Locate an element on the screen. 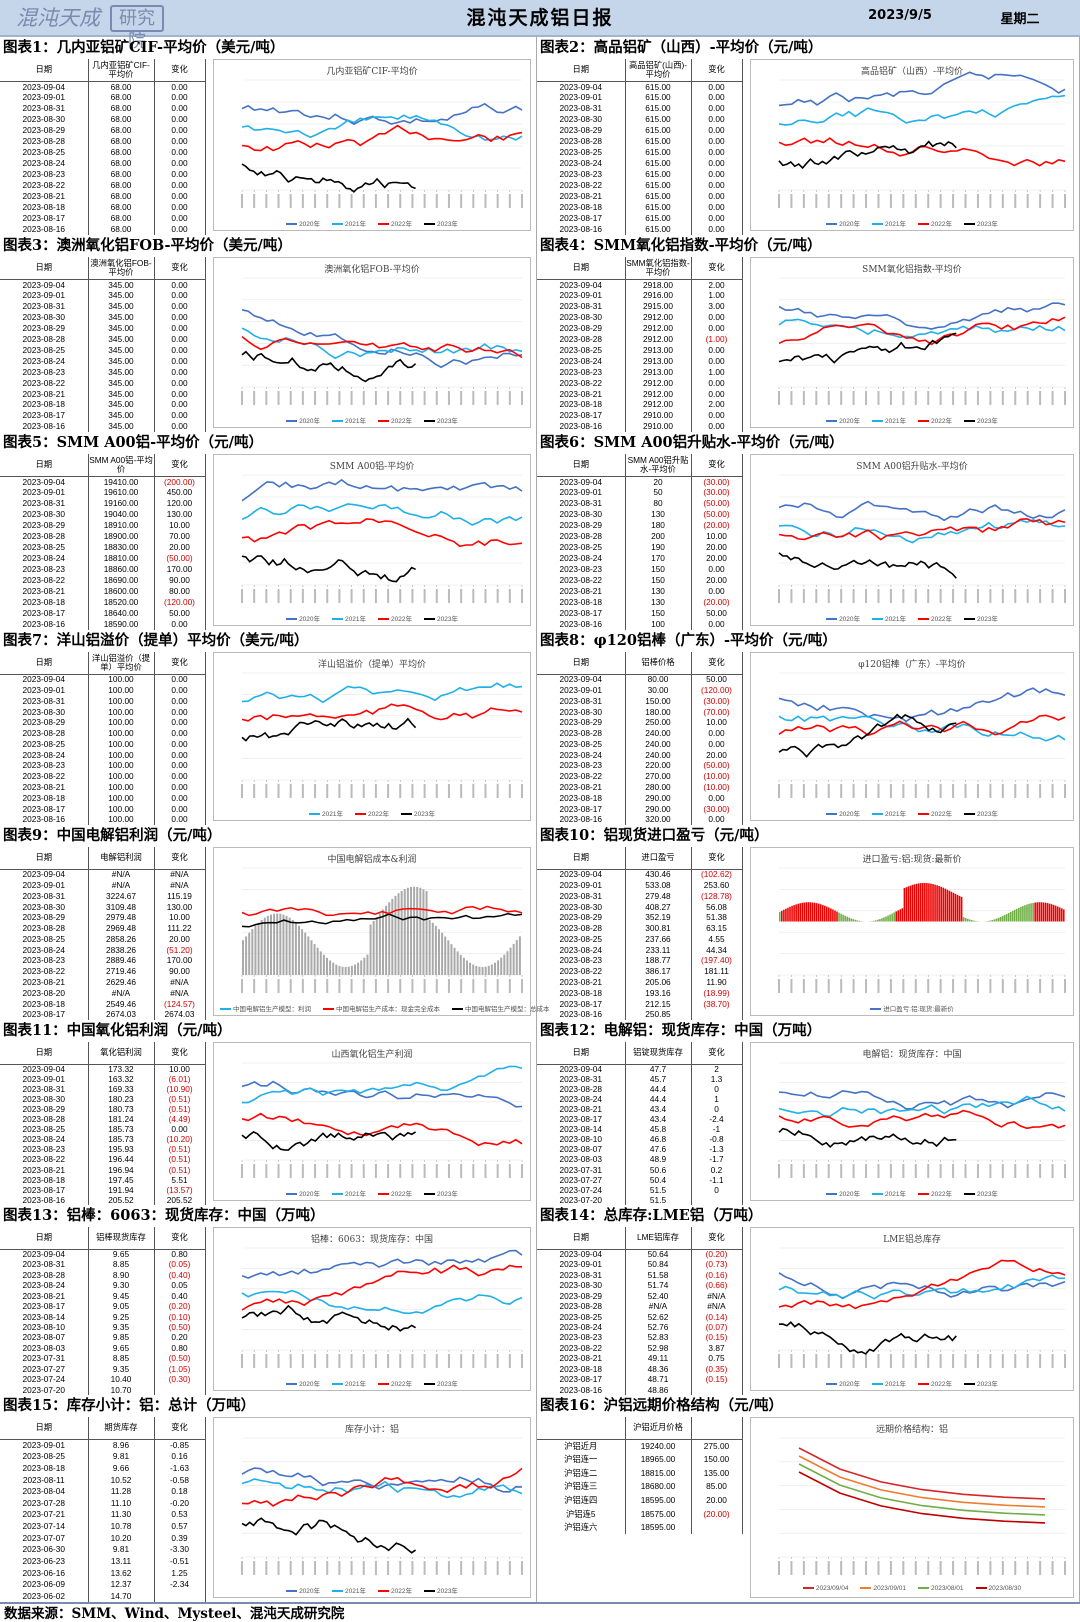 The width and height of the screenshot is (1080, 1622). table-cell: 48.36 is located at coordinates (658, 1369).